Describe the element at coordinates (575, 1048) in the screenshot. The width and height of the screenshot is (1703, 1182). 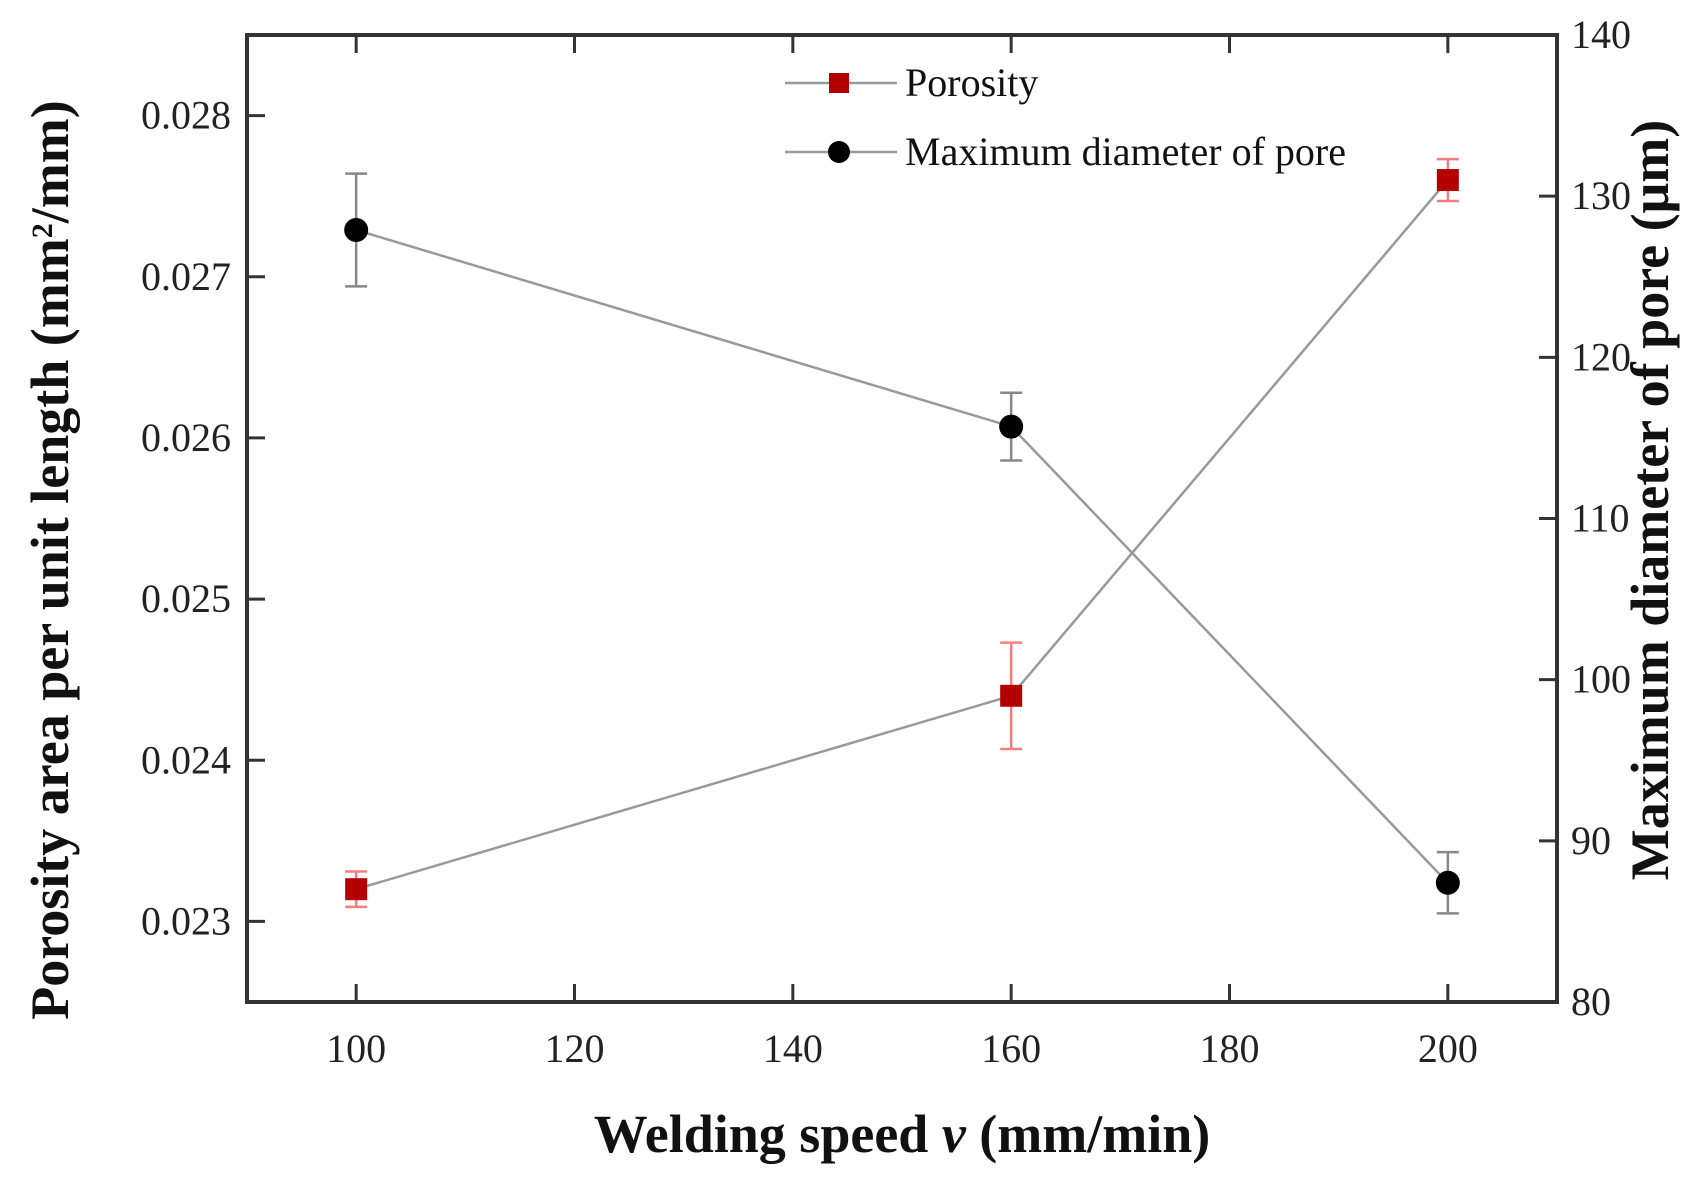
I see `x-tick-label-1: 120` at that location.